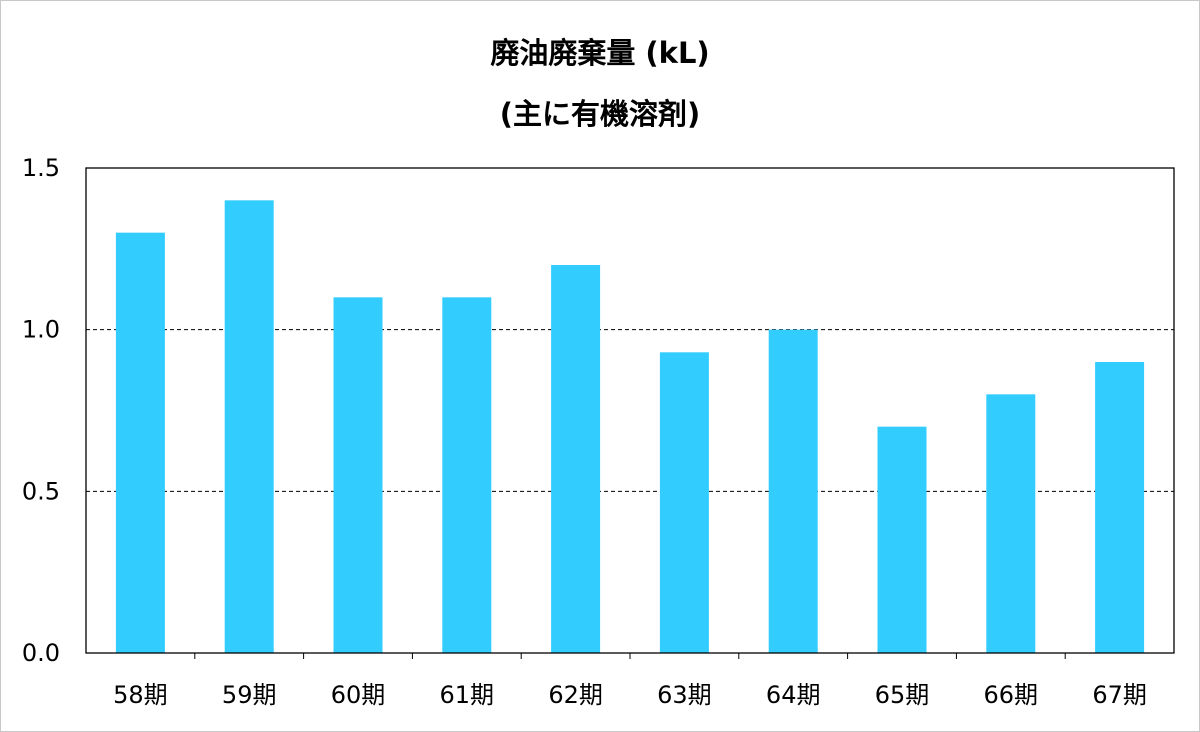  What do you see at coordinates (467, 695) in the screenshot?
I see `x-tick-label: 61期` at bounding box center [467, 695].